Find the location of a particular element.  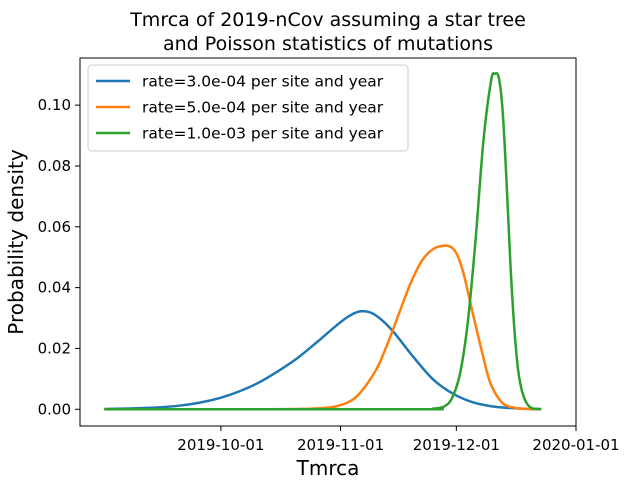

legend-box is located at coordinates (248, 108).